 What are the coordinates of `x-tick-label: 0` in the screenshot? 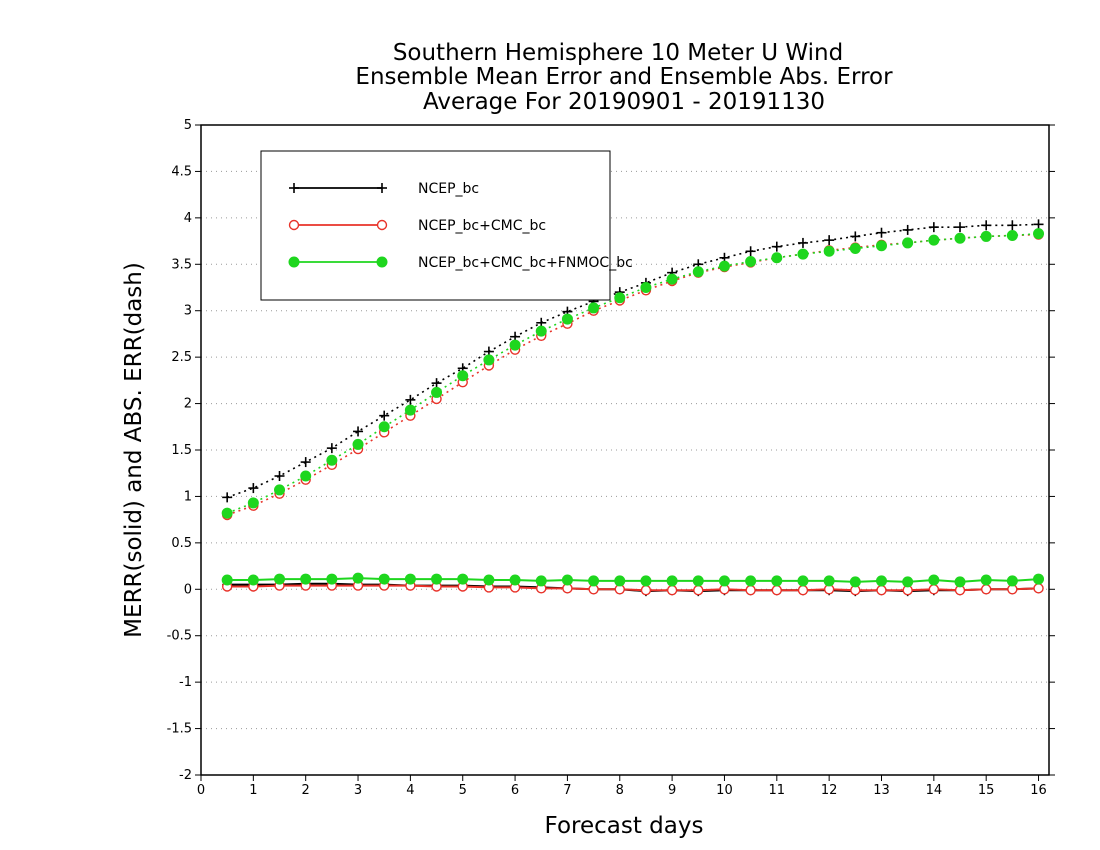 It's located at (201, 790).